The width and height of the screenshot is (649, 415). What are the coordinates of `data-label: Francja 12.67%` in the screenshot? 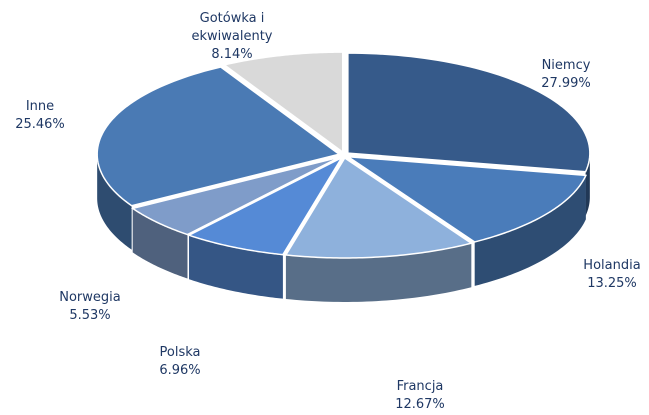 It's located at (420, 396).